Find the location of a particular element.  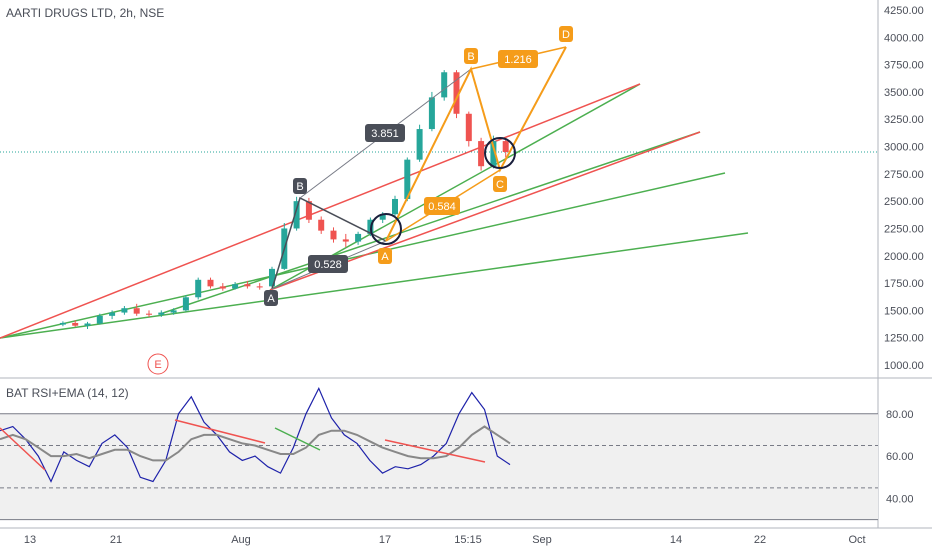

price-tick-label: 3750.00 is located at coordinates (904, 66).